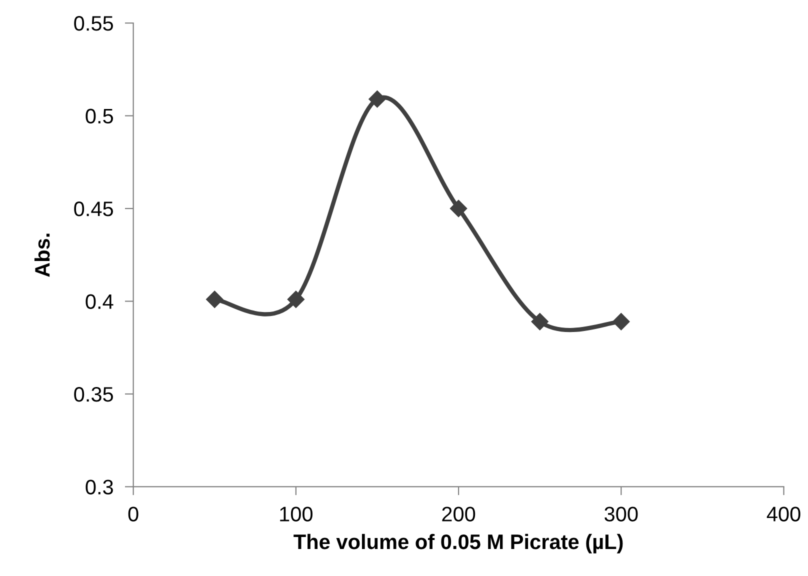  I want to click on y-axis-title: Abs., so click(42, 255).